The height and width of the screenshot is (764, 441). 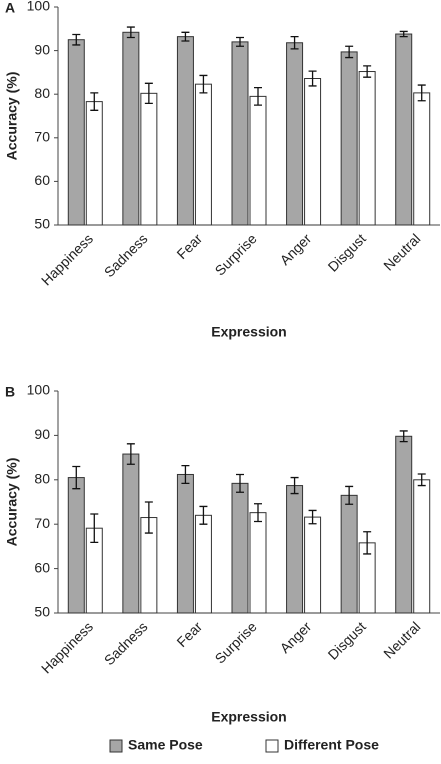 I want to click on panel-label: A, so click(x=10, y=8).